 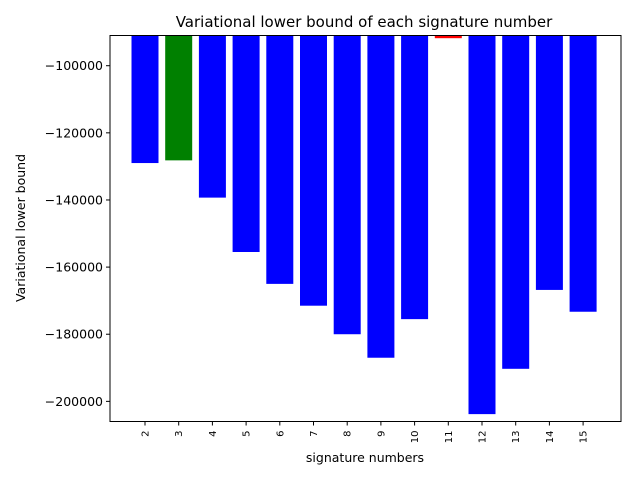 What do you see at coordinates (74, 199) in the screenshot?
I see `y-tick-label: −140000` at bounding box center [74, 199].